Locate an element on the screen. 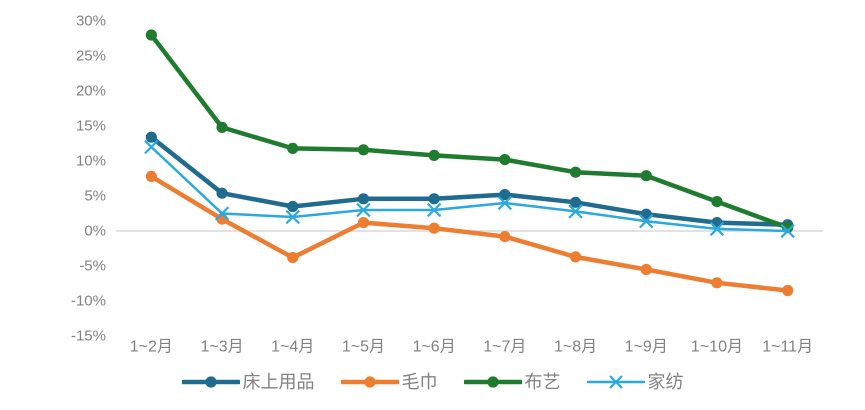  y-axis-tick-label: 30% is located at coordinates (91, 21).